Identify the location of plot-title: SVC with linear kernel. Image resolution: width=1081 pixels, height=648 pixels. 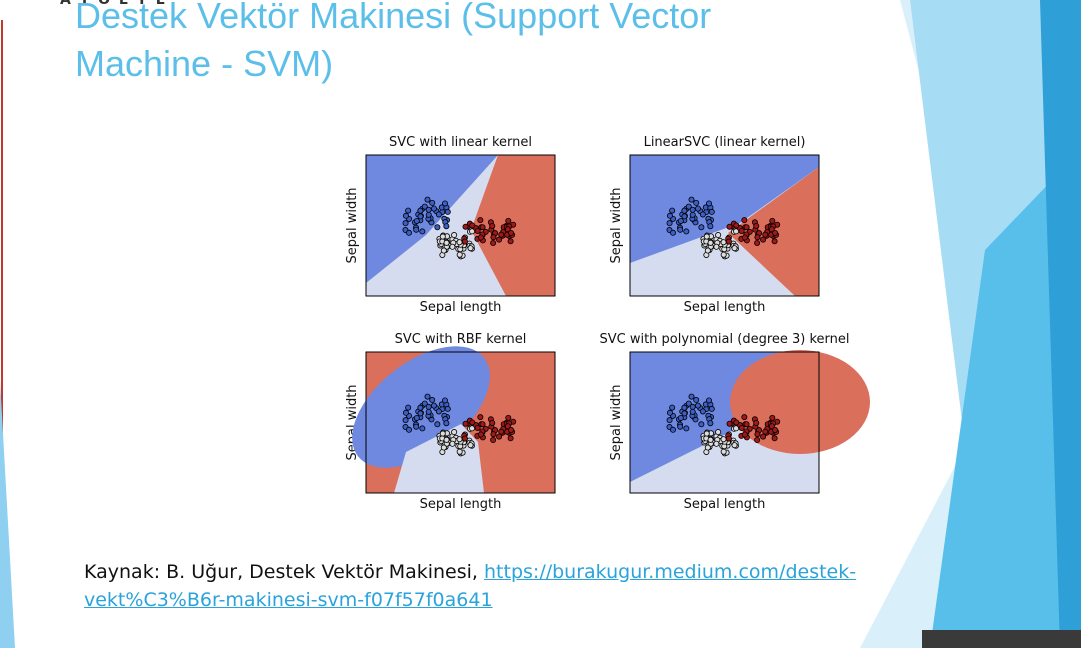
(460, 142).